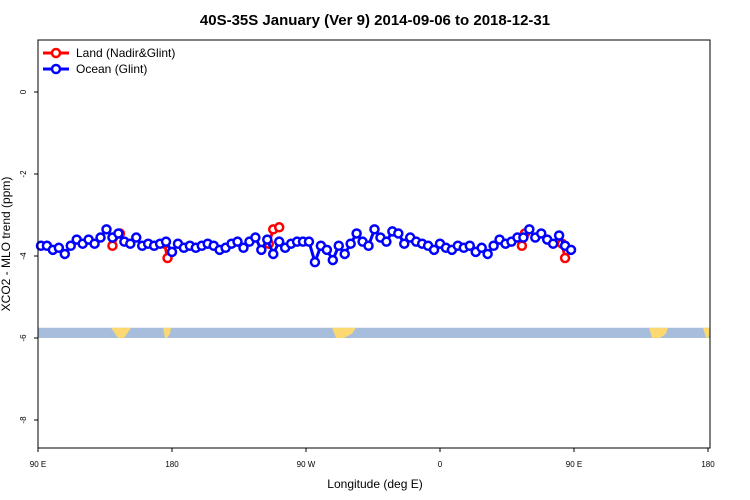 The height and width of the screenshot is (500, 750). What do you see at coordinates (23, 256) in the screenshot?
I see `y-tick-label: -4` at bounding box center [23, 256].